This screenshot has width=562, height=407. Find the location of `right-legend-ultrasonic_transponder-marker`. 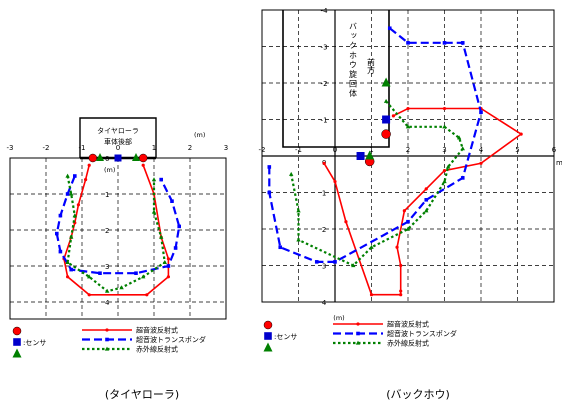

right-legend-ultrasonic_transponder-marker is located at coordinates (358, 333).